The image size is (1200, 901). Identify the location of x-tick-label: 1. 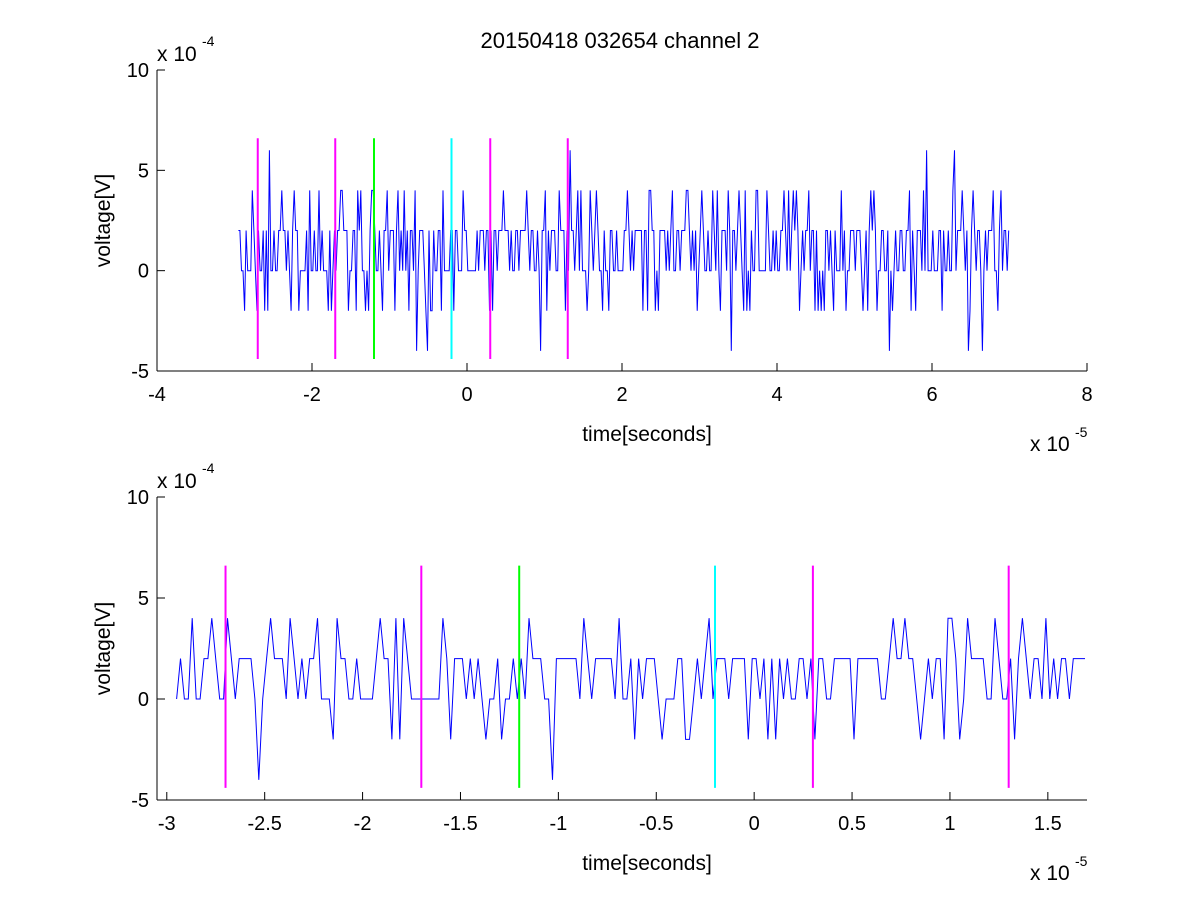
(949, 824).